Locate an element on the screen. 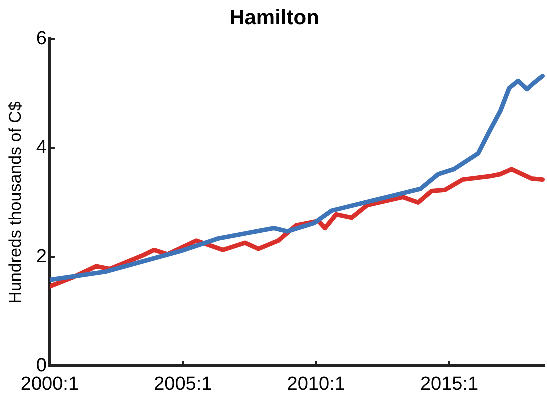 The width and height of the screenshot is (547, 408). y-axis-title: Hundreds thousands of C$ is located at coordinates (15, 202).